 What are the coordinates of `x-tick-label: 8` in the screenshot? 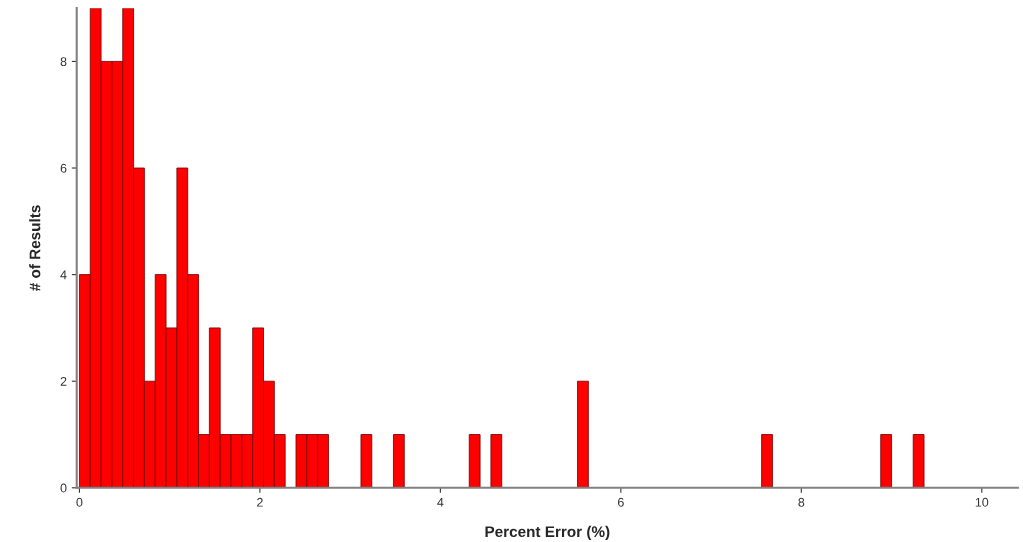 It's located at (801, 502).